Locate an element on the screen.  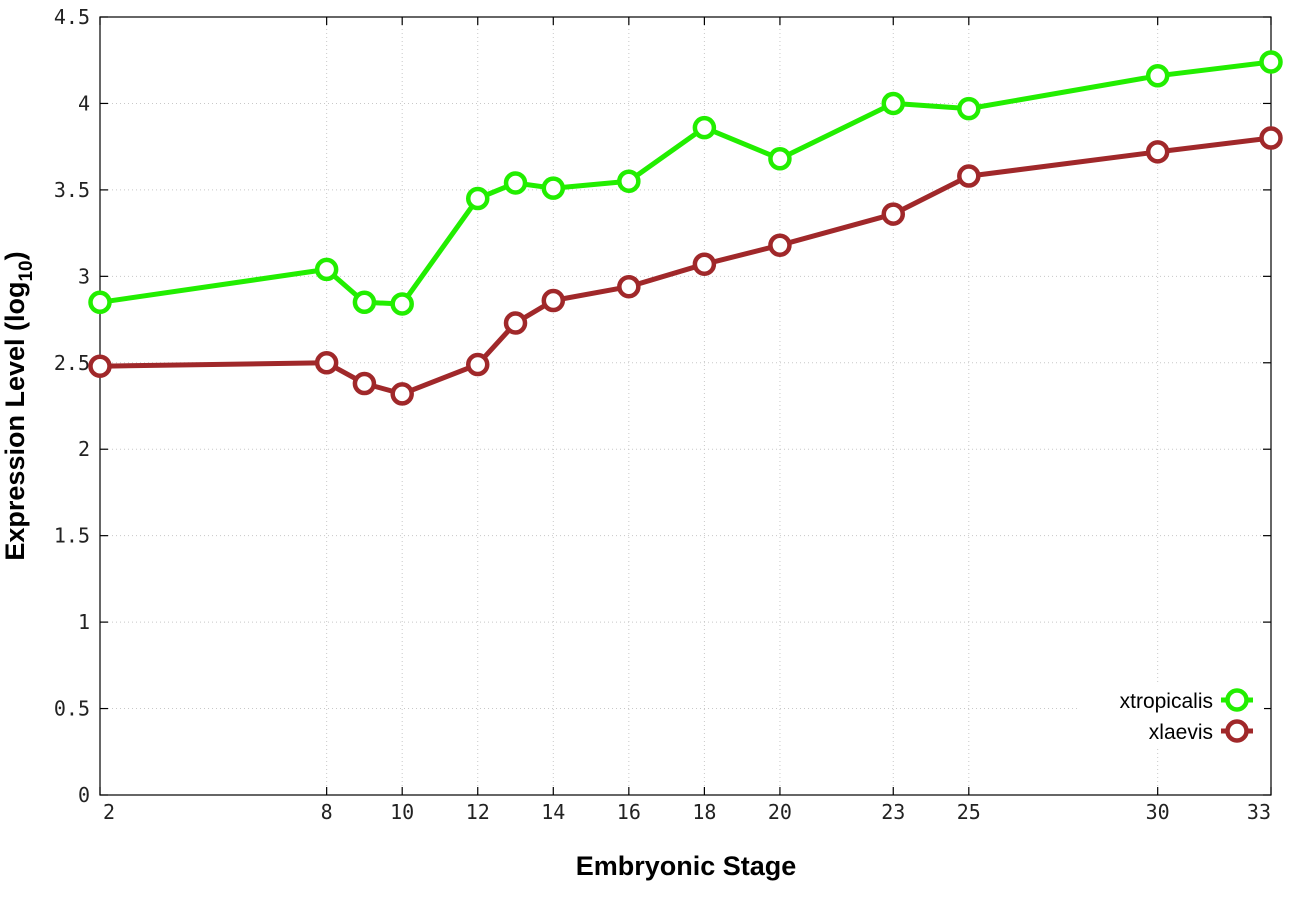
y-tick-label: 4 is located at coordinates (84, 103).